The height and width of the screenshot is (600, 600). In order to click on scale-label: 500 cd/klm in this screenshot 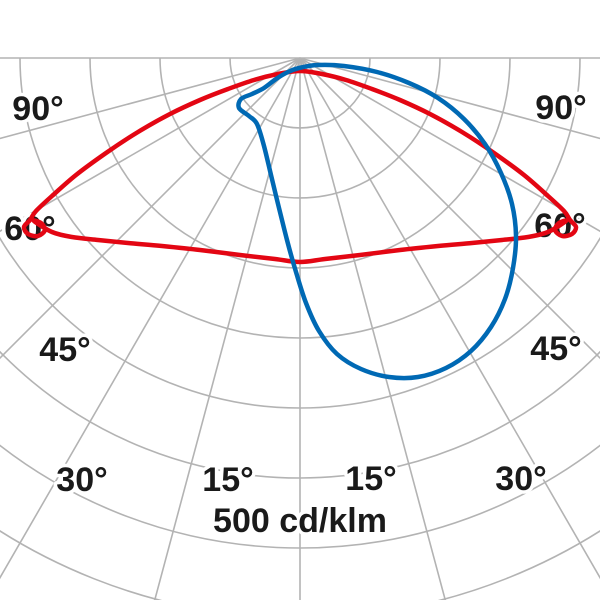, I will do `click(300, 521)`.